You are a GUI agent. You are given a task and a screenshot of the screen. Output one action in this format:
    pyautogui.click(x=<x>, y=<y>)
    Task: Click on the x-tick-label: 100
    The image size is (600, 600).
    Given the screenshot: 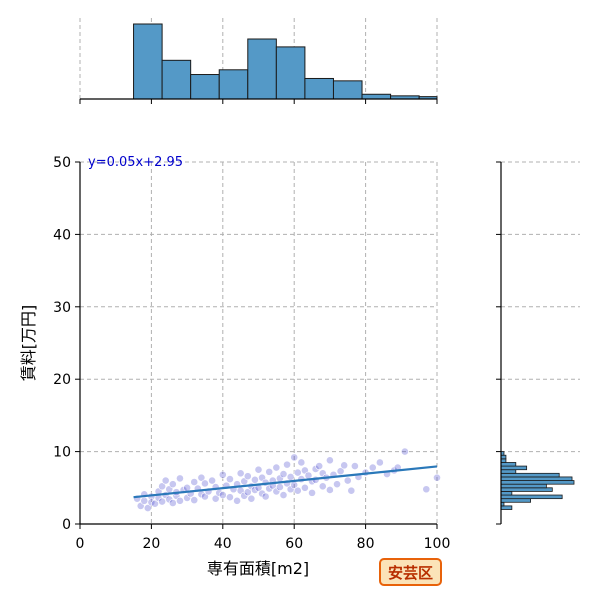 What is the action you would take?
    pyautogui.click(x=437, y=544)
    